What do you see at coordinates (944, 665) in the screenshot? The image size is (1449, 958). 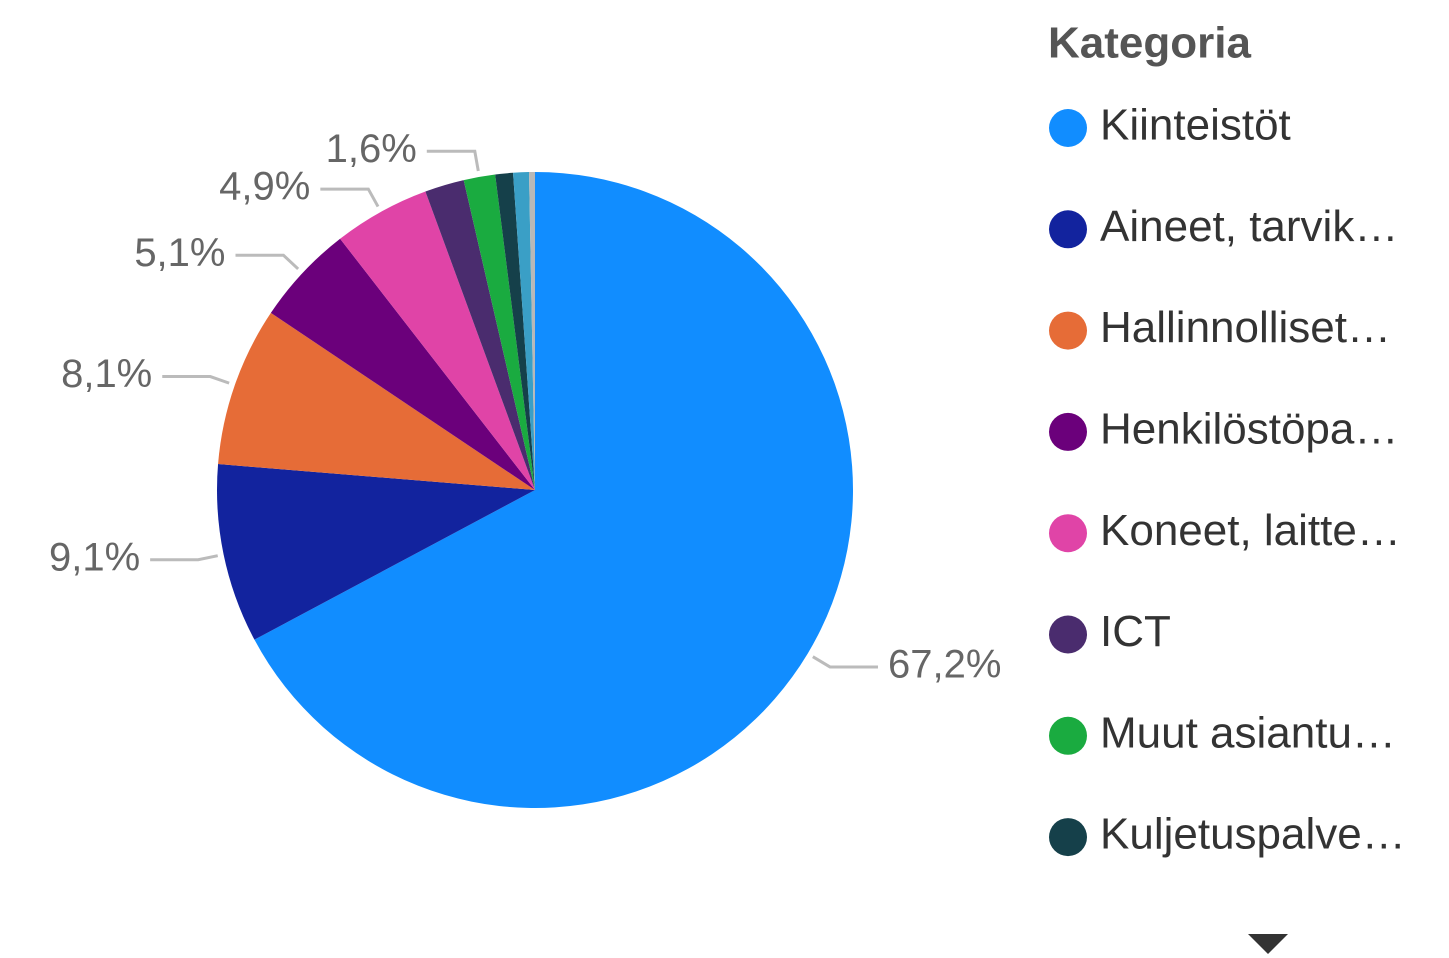 I see `data-label: 67,2%` at bounding box center [944, 665].